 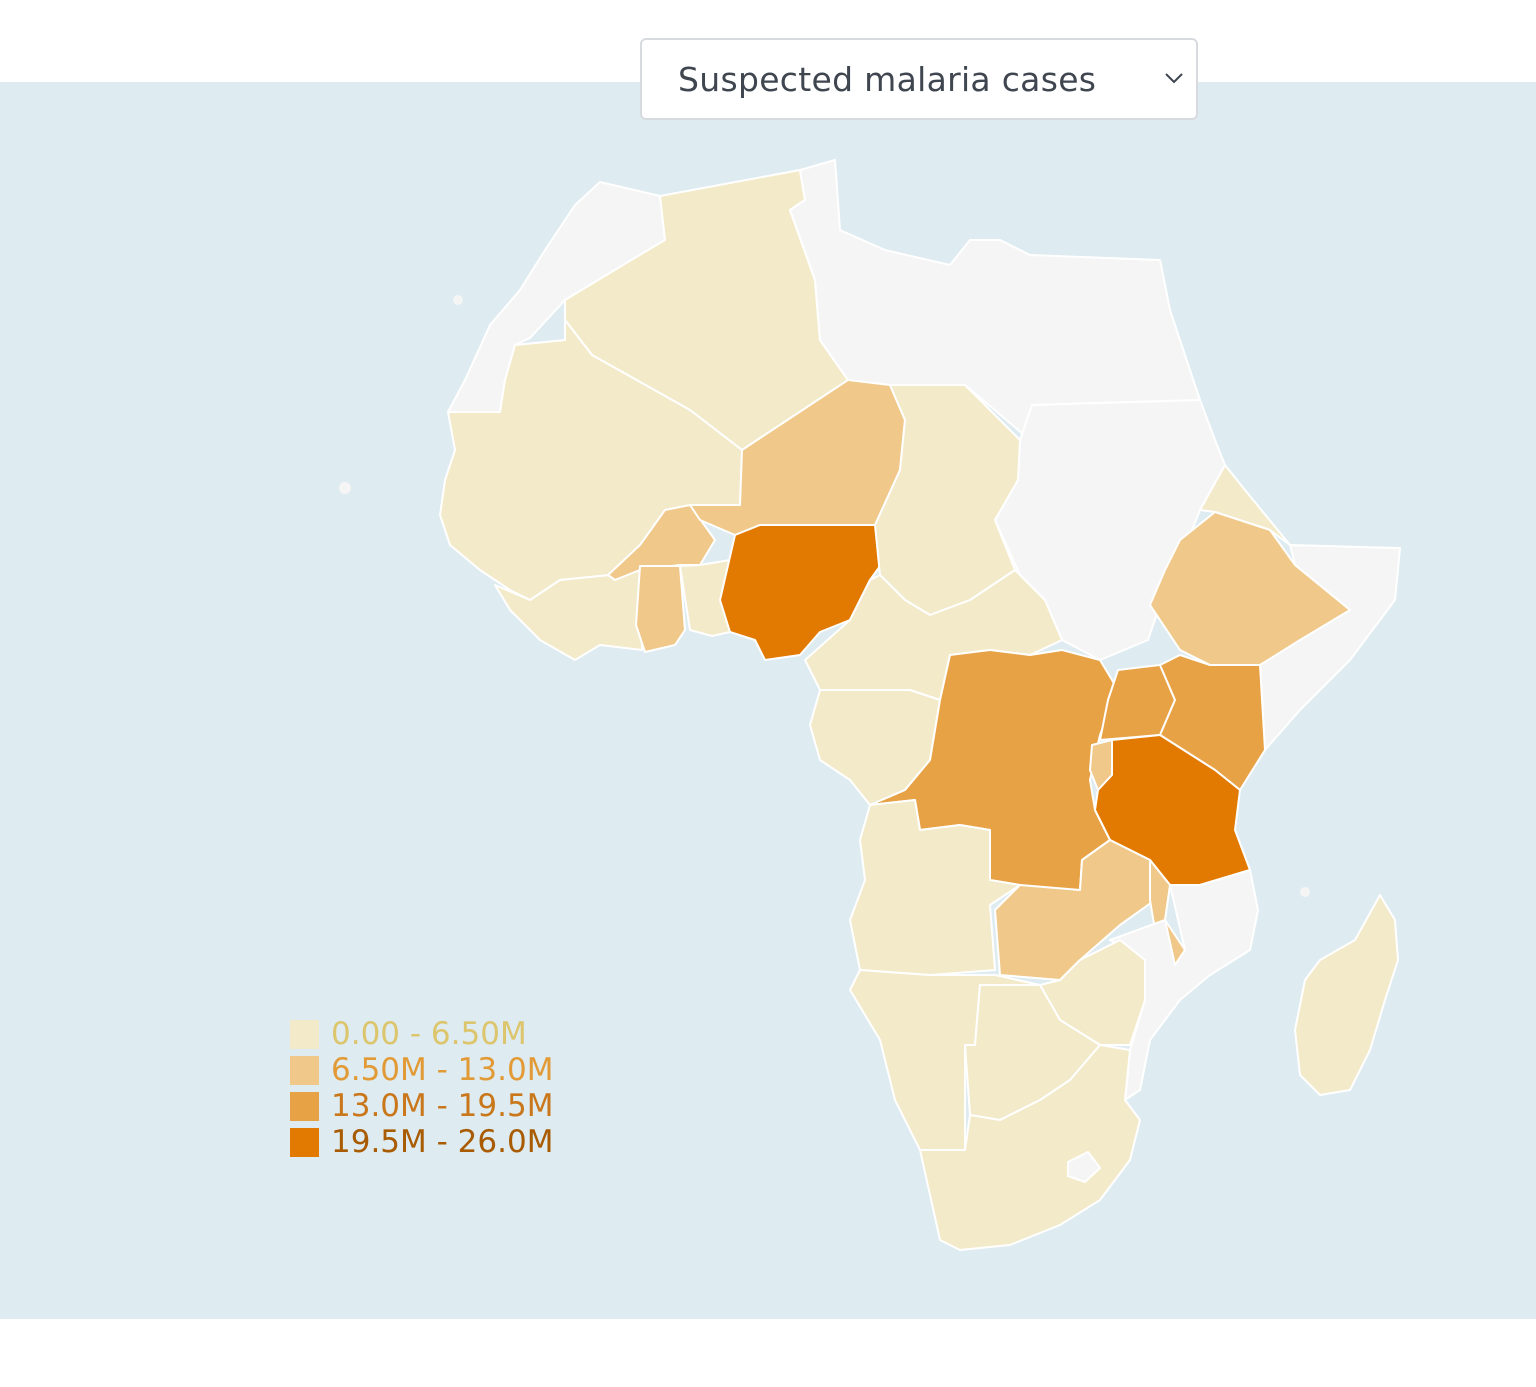 I want to click on region-madagascar, so click(x=1346, y=995).